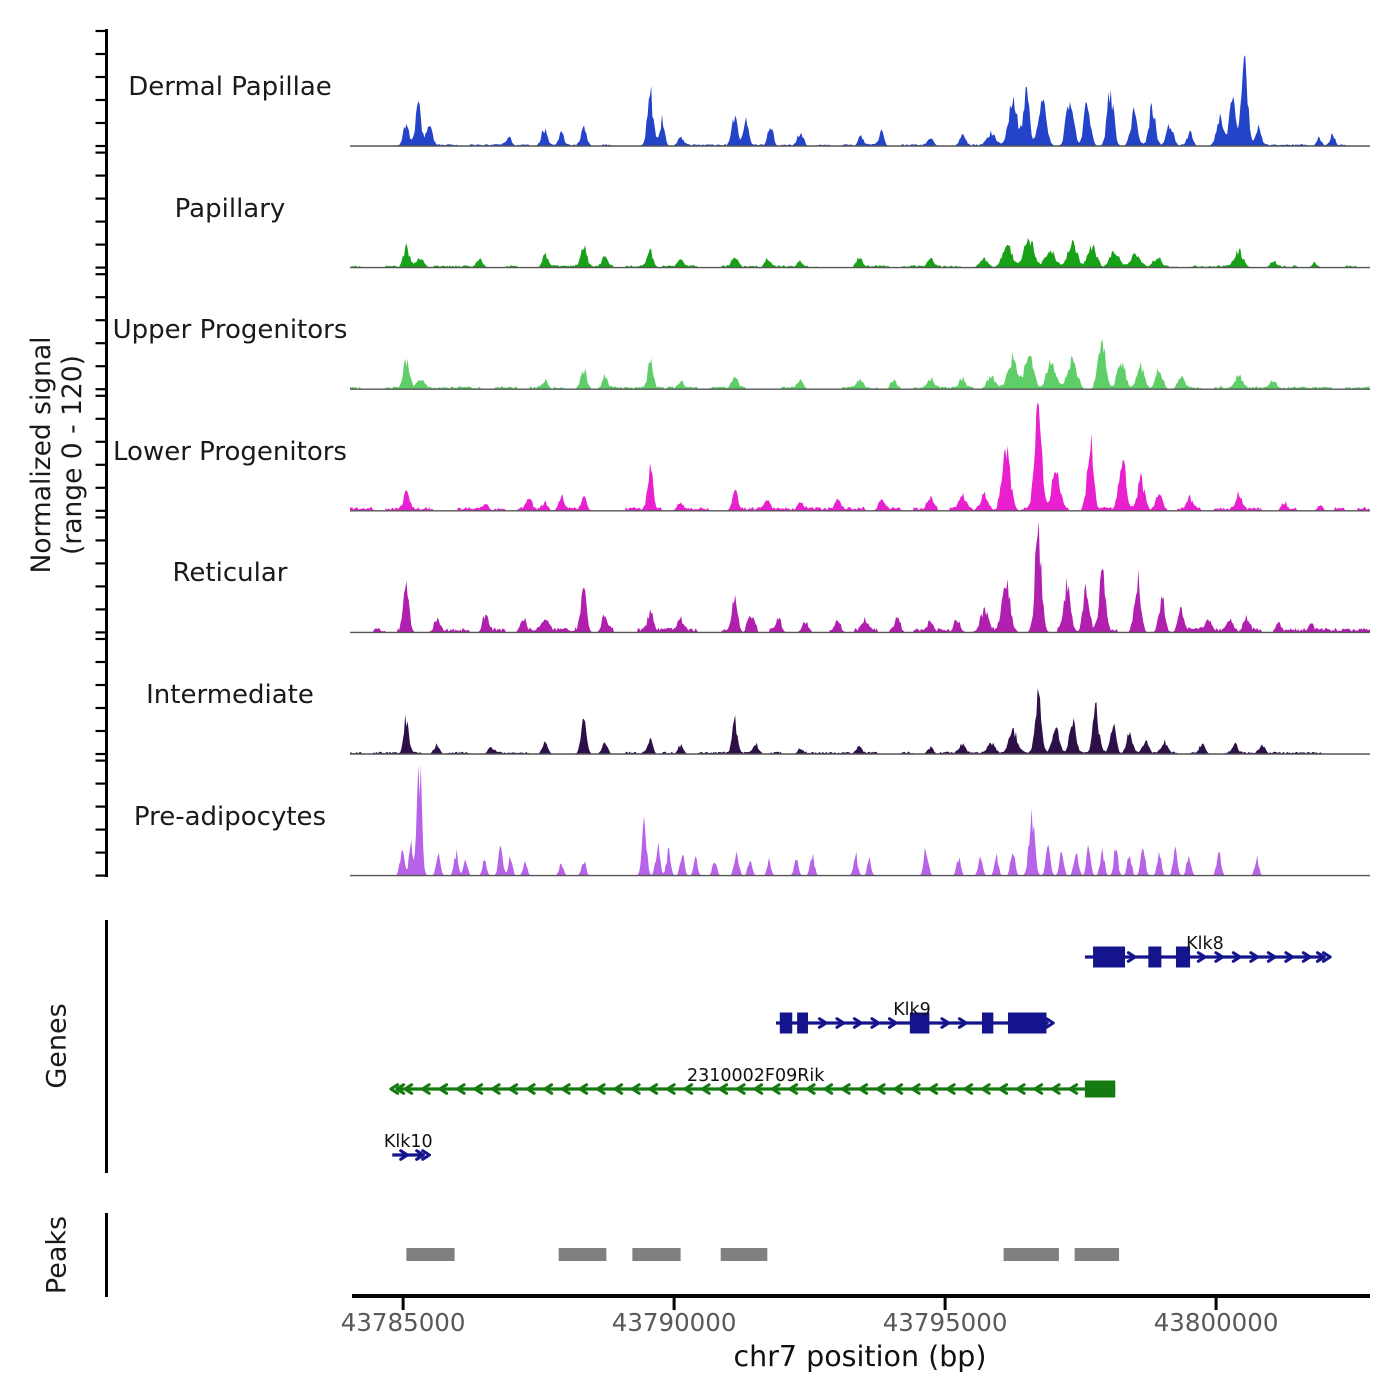 Image resolution: width=1400 pixels, height=1400 pixels. I want to click on y-axis-label-line2: (range 0 - 120), so click(72, 455).